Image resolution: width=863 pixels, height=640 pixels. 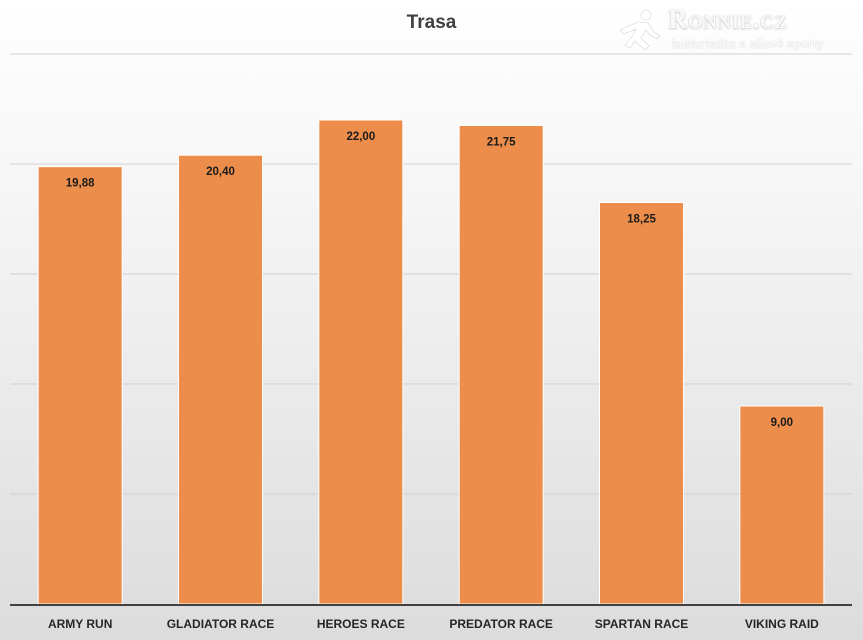 What do you see at coordinates (431, 22) in the screenshot?
I see `chart-title: Trasa` at bounding box center [431, 22].